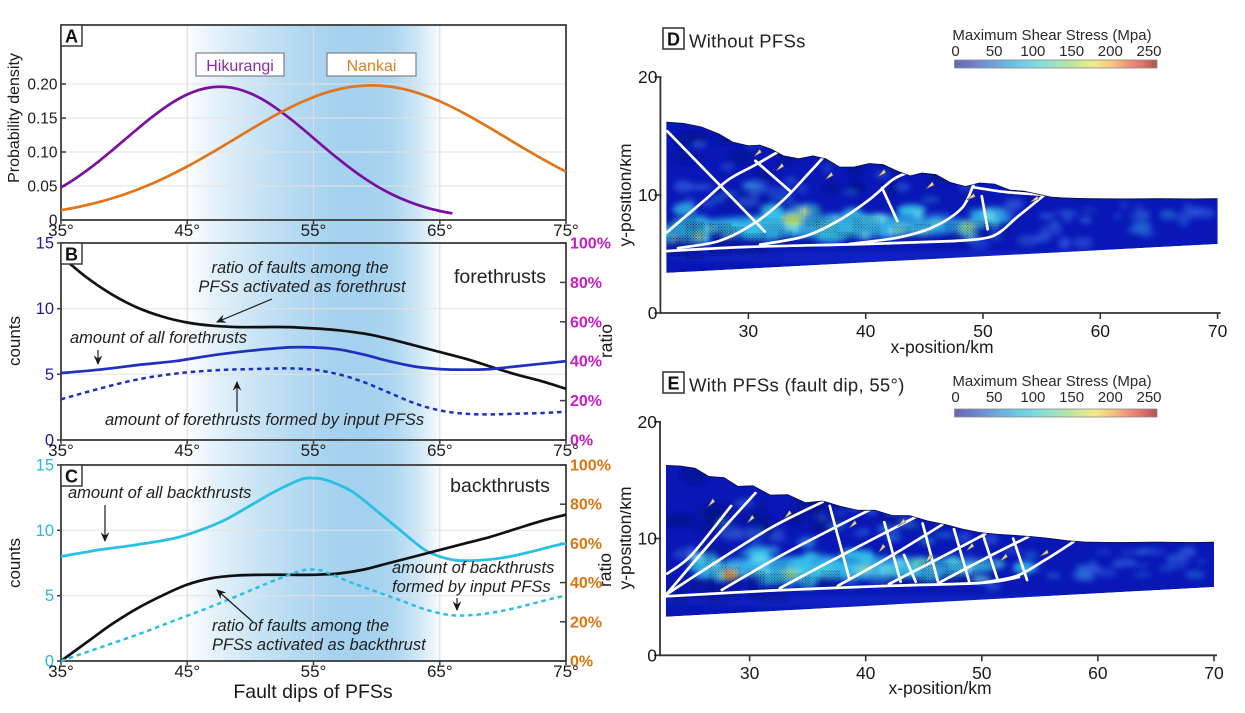 The width and height of the screenshot is (1245, 713). Describe the element at coordinates (302, 287) in the screenshot. I see `svg-text: PFSs activated as forethrust` at that location.